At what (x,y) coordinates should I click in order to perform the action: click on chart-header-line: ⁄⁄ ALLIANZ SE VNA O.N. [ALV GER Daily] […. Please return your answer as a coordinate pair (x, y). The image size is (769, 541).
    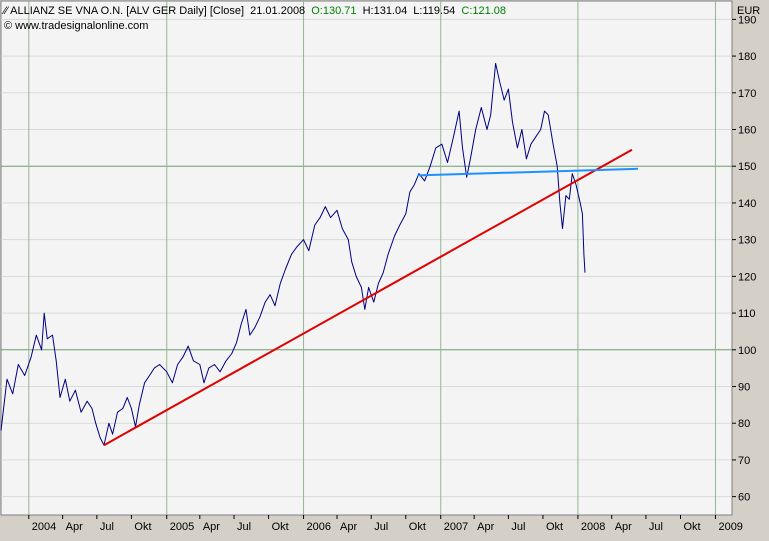
    Looking at the image, I should click on (253, 11).